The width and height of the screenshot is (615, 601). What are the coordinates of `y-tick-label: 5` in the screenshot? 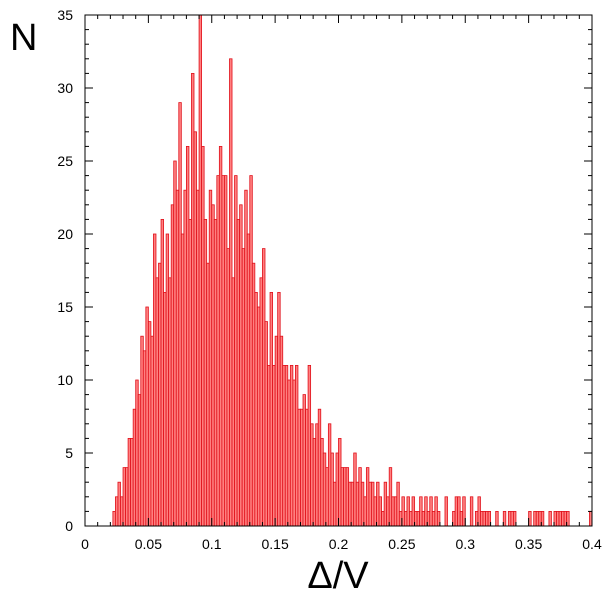 It's located at (69, 453).